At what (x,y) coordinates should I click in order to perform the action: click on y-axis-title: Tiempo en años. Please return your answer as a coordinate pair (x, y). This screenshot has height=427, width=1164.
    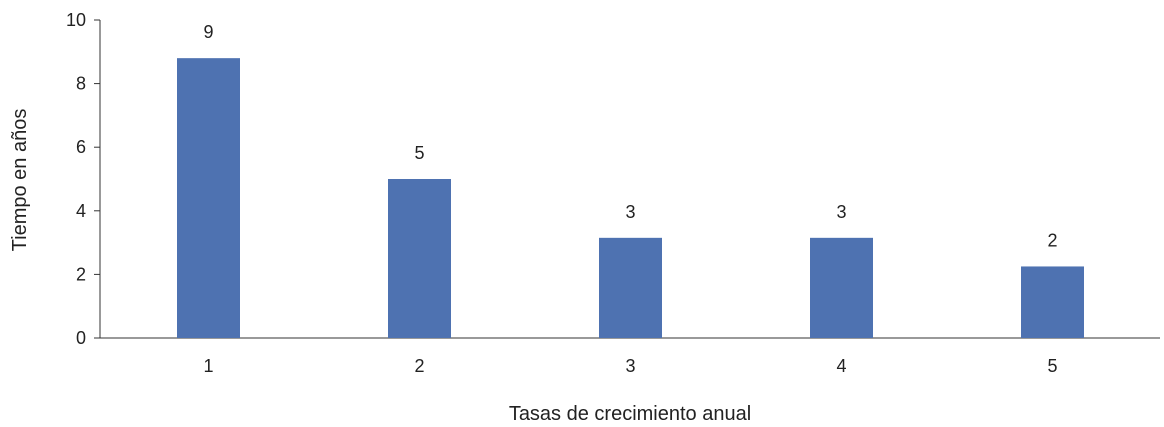
    Looking at the image, I should click on (20, 180).